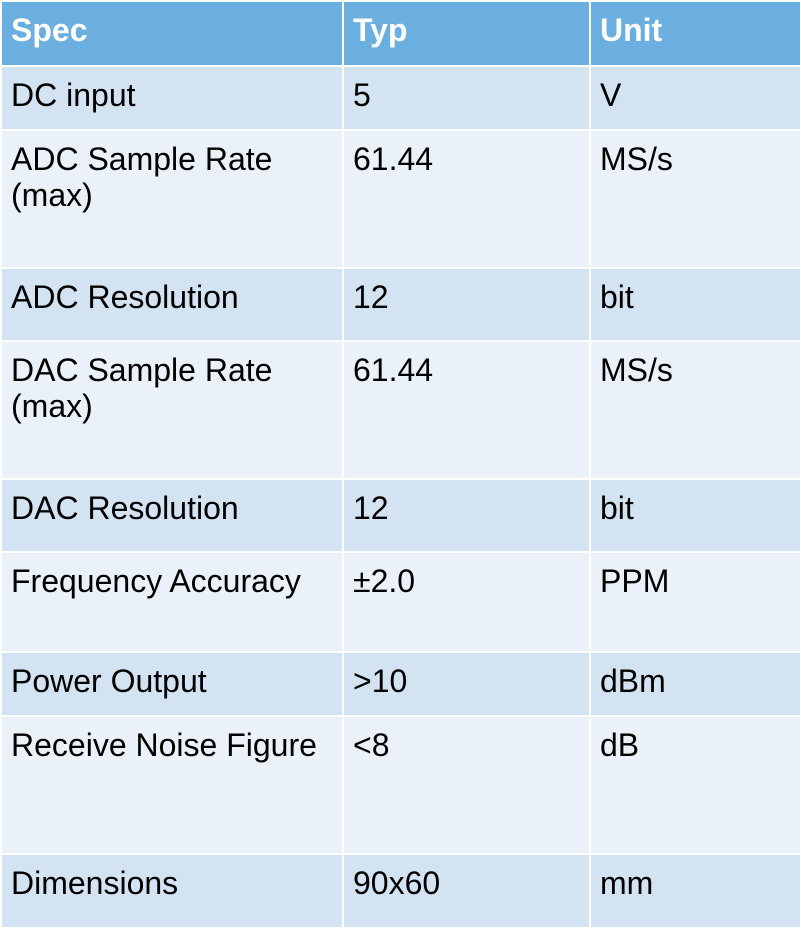 The height and width of the screenshot is (929, 801). I want to click on table-row: Power Output >10 dBm, so click(400, 684).